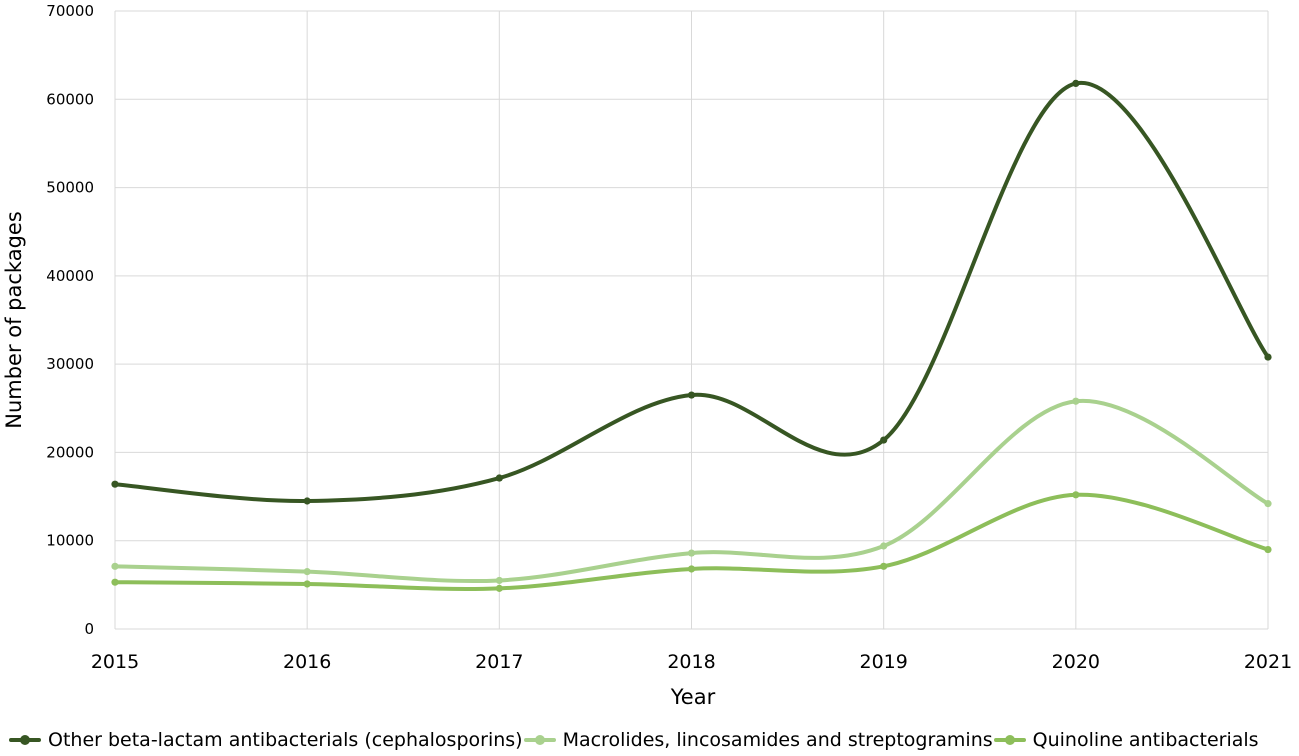 This screenshot has width=1299, height=756. What do you see at coordinates (70, 452) in the screenshot?
I see `y-tick-label: 20000` at bounding box center [70, 452].